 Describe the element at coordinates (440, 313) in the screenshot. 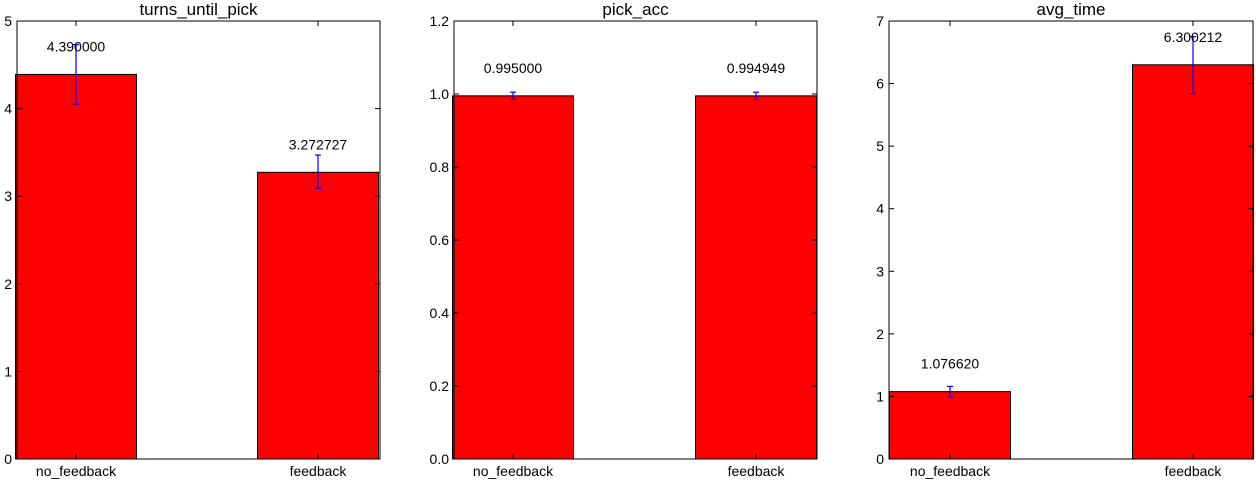

I see `y-tick-label: 0.4` at that location.